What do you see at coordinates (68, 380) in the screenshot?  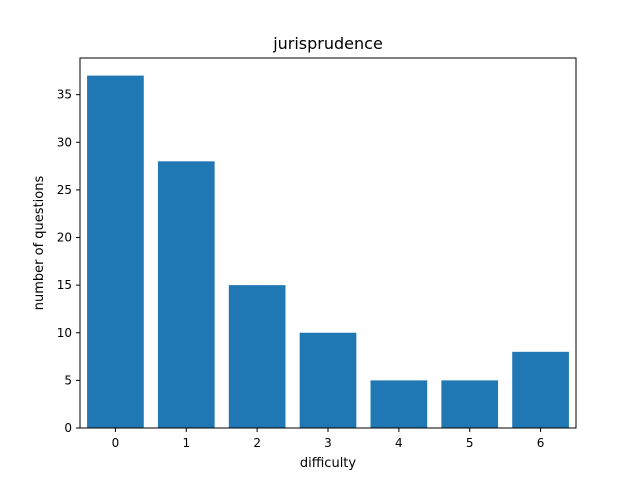 I see `y-tick-label: 5` at bounding box center [68, 380].